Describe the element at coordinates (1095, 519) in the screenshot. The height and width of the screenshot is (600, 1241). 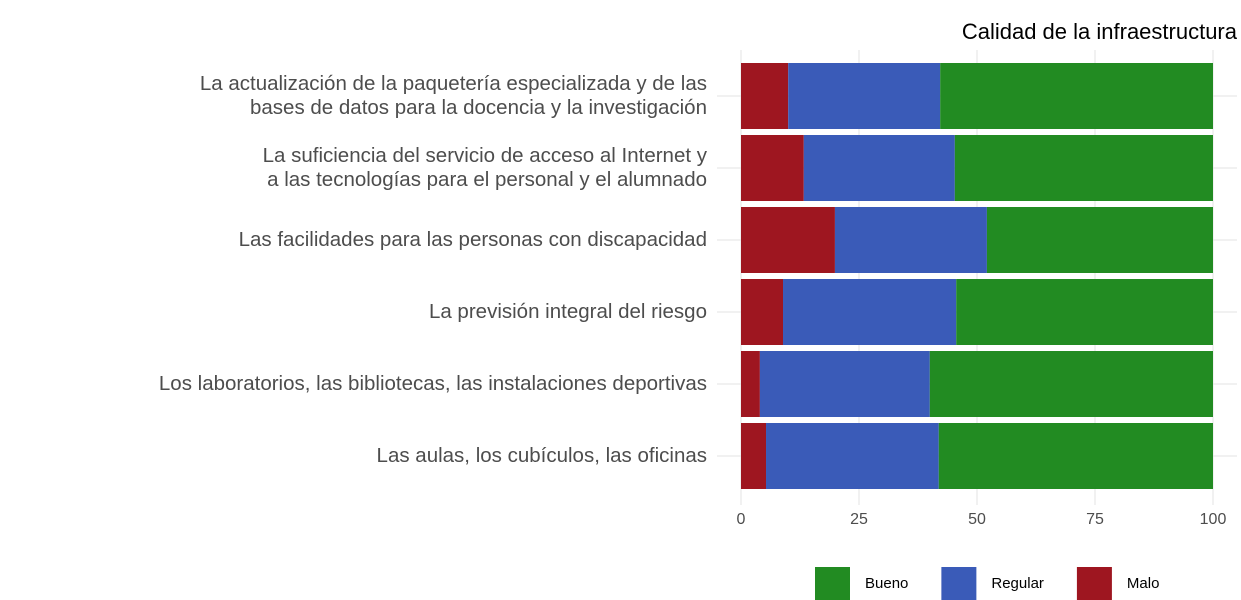
I see `x-tick-label: 75` at that location.